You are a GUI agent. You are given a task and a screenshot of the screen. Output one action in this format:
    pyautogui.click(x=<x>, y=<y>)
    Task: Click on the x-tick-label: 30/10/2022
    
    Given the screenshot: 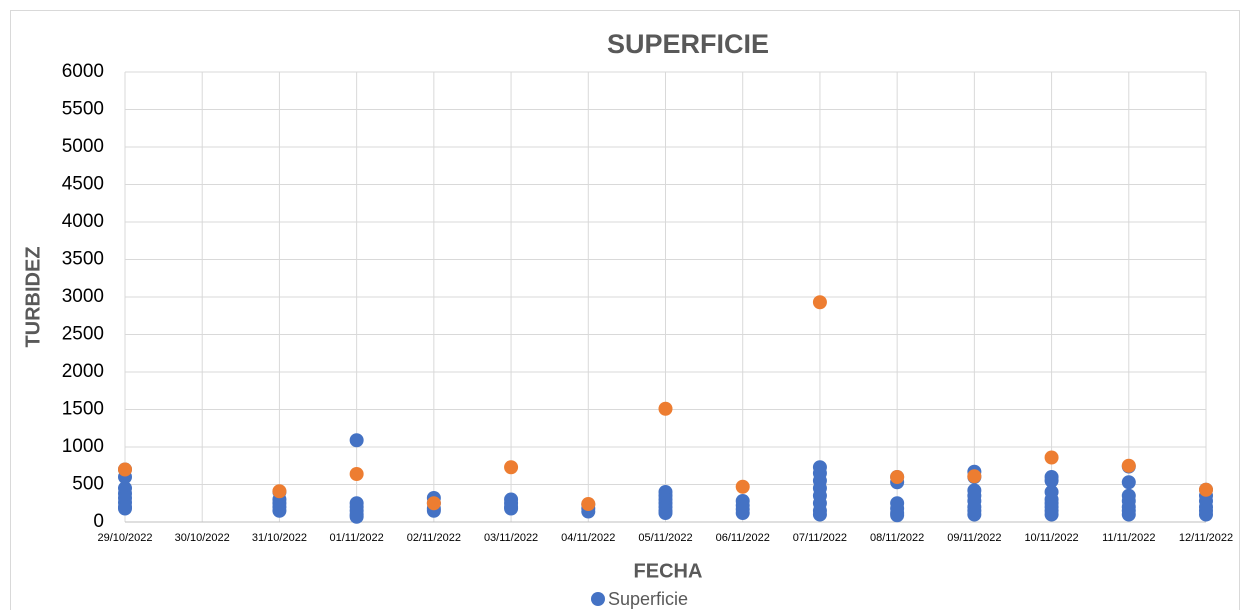 What is the action you would take?
    pyautogui.click(x=202, y=538)
    